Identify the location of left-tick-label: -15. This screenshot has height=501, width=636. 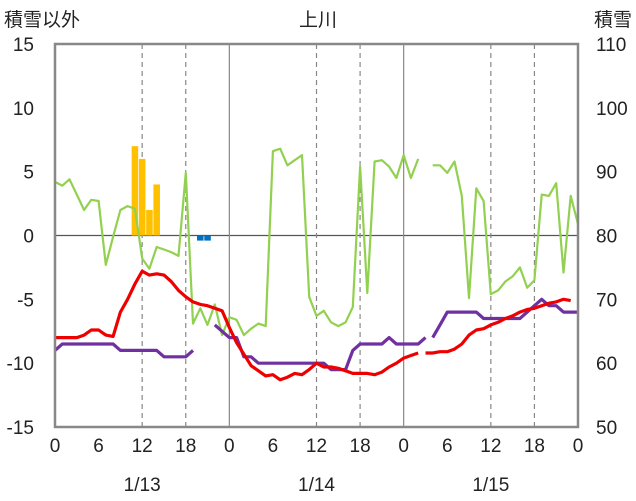
(20, 428).